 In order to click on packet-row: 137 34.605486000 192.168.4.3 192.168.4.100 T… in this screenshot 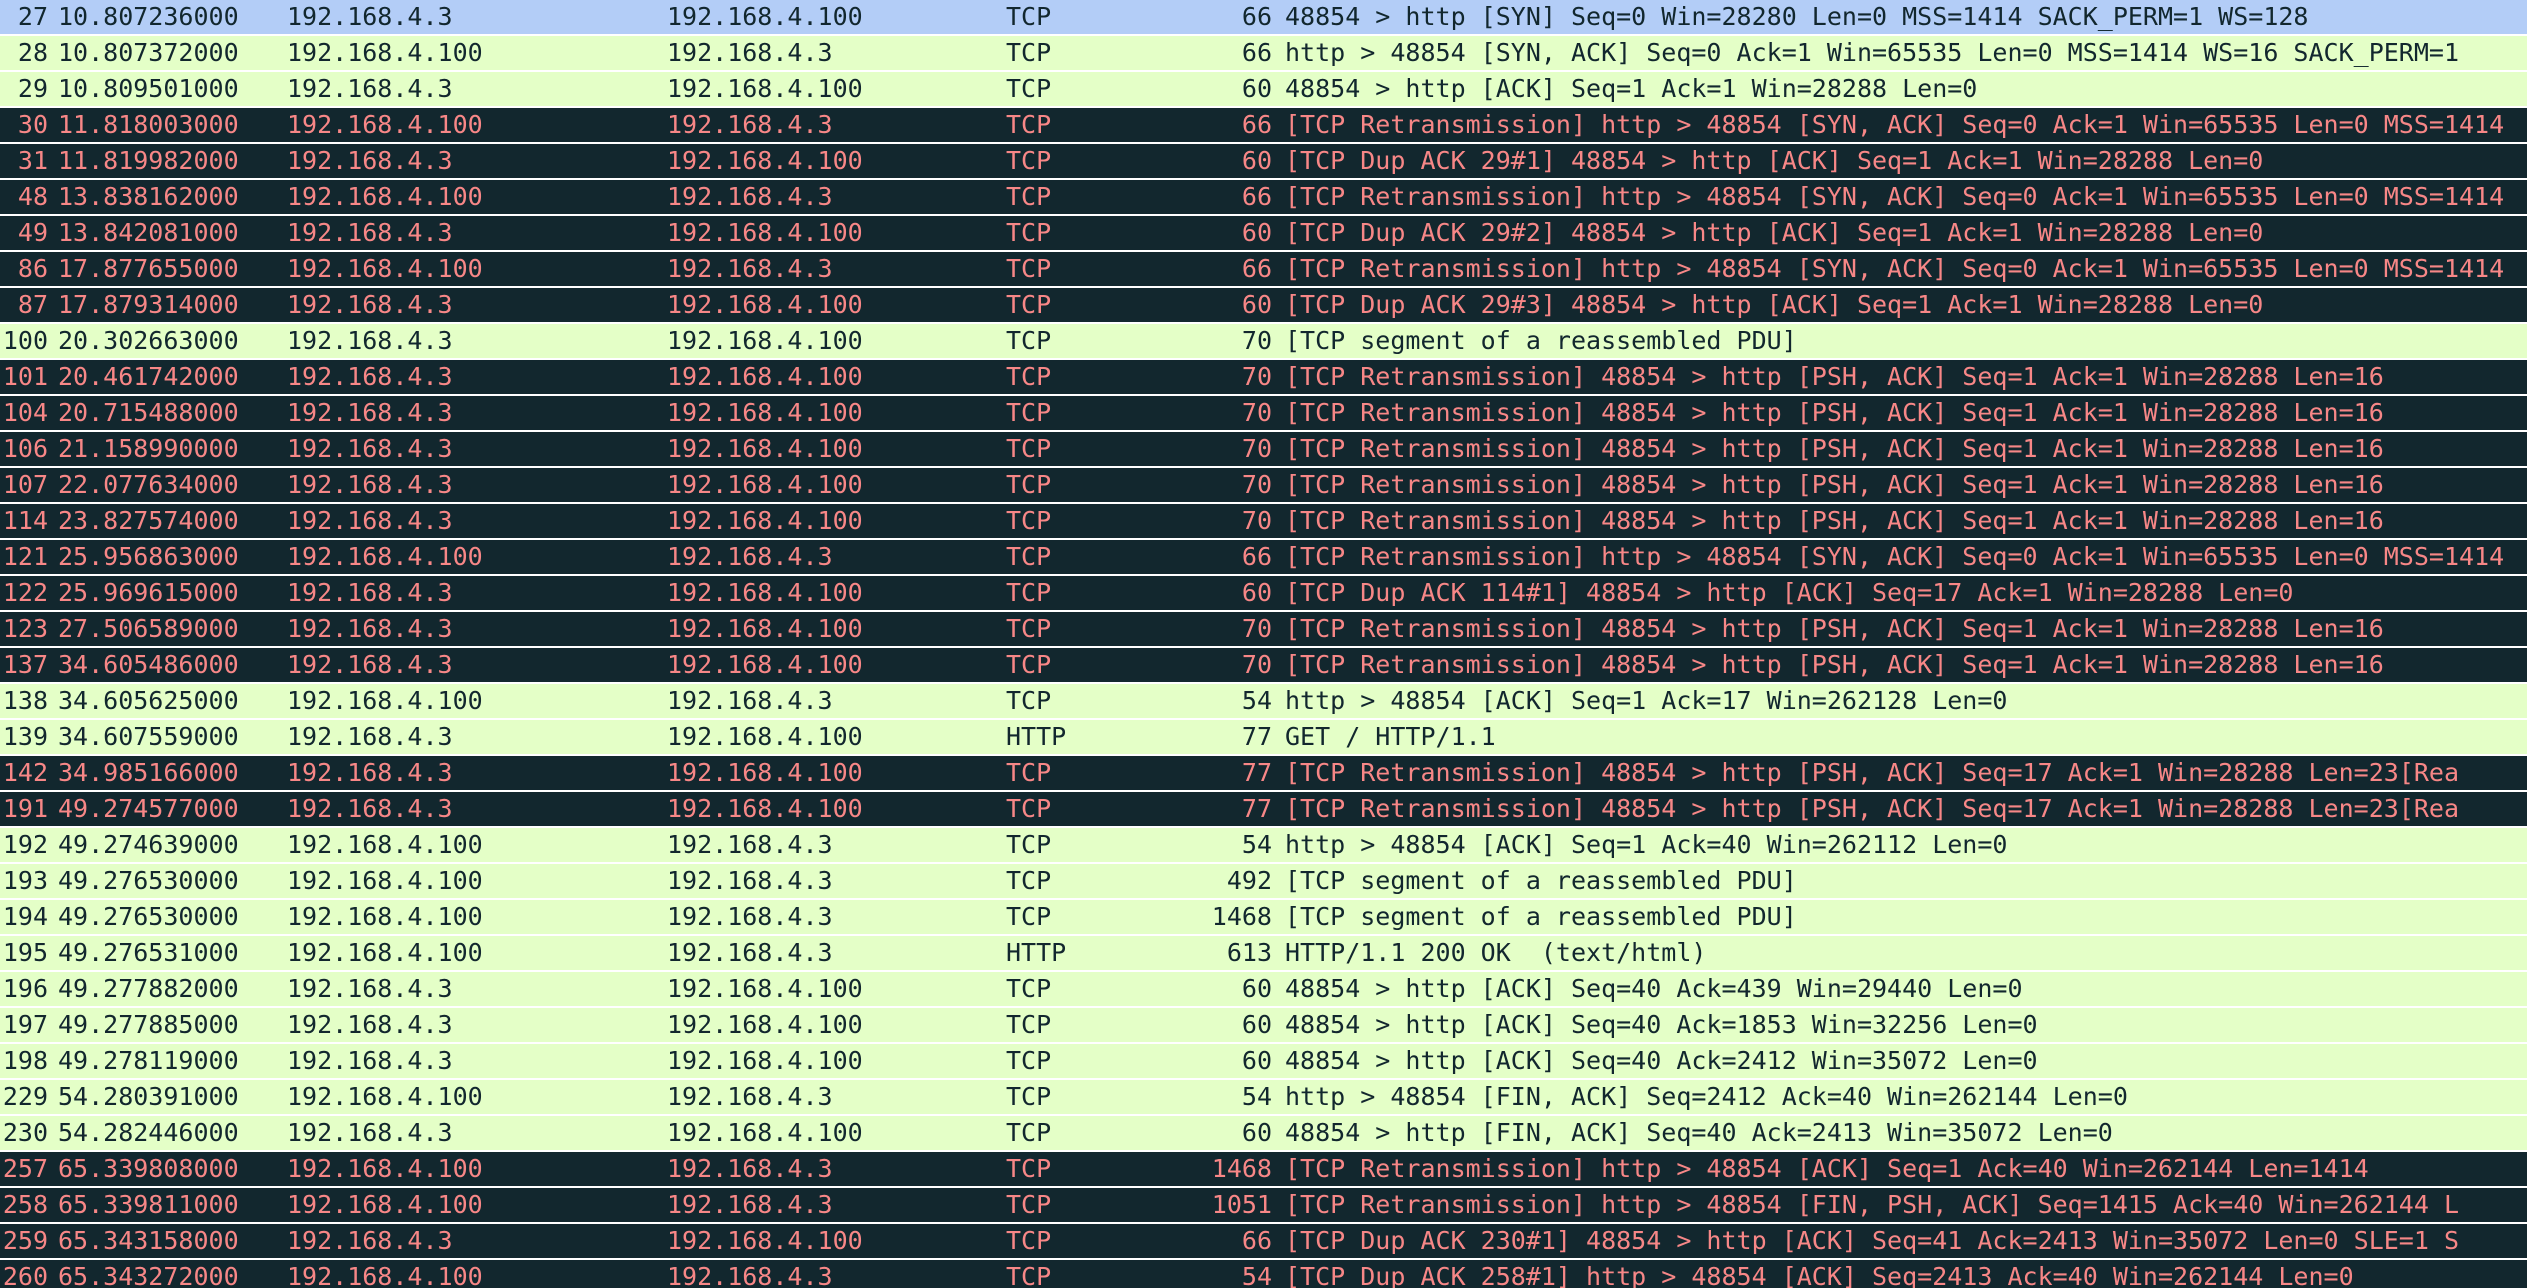, I will do `click(1263, 666)`.